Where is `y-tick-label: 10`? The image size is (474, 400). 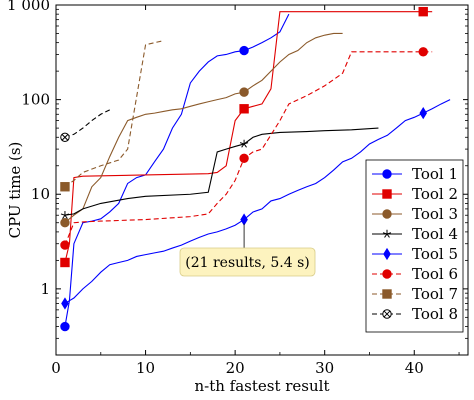
y-tick-label: 10 is located at coordinates (40, 194).